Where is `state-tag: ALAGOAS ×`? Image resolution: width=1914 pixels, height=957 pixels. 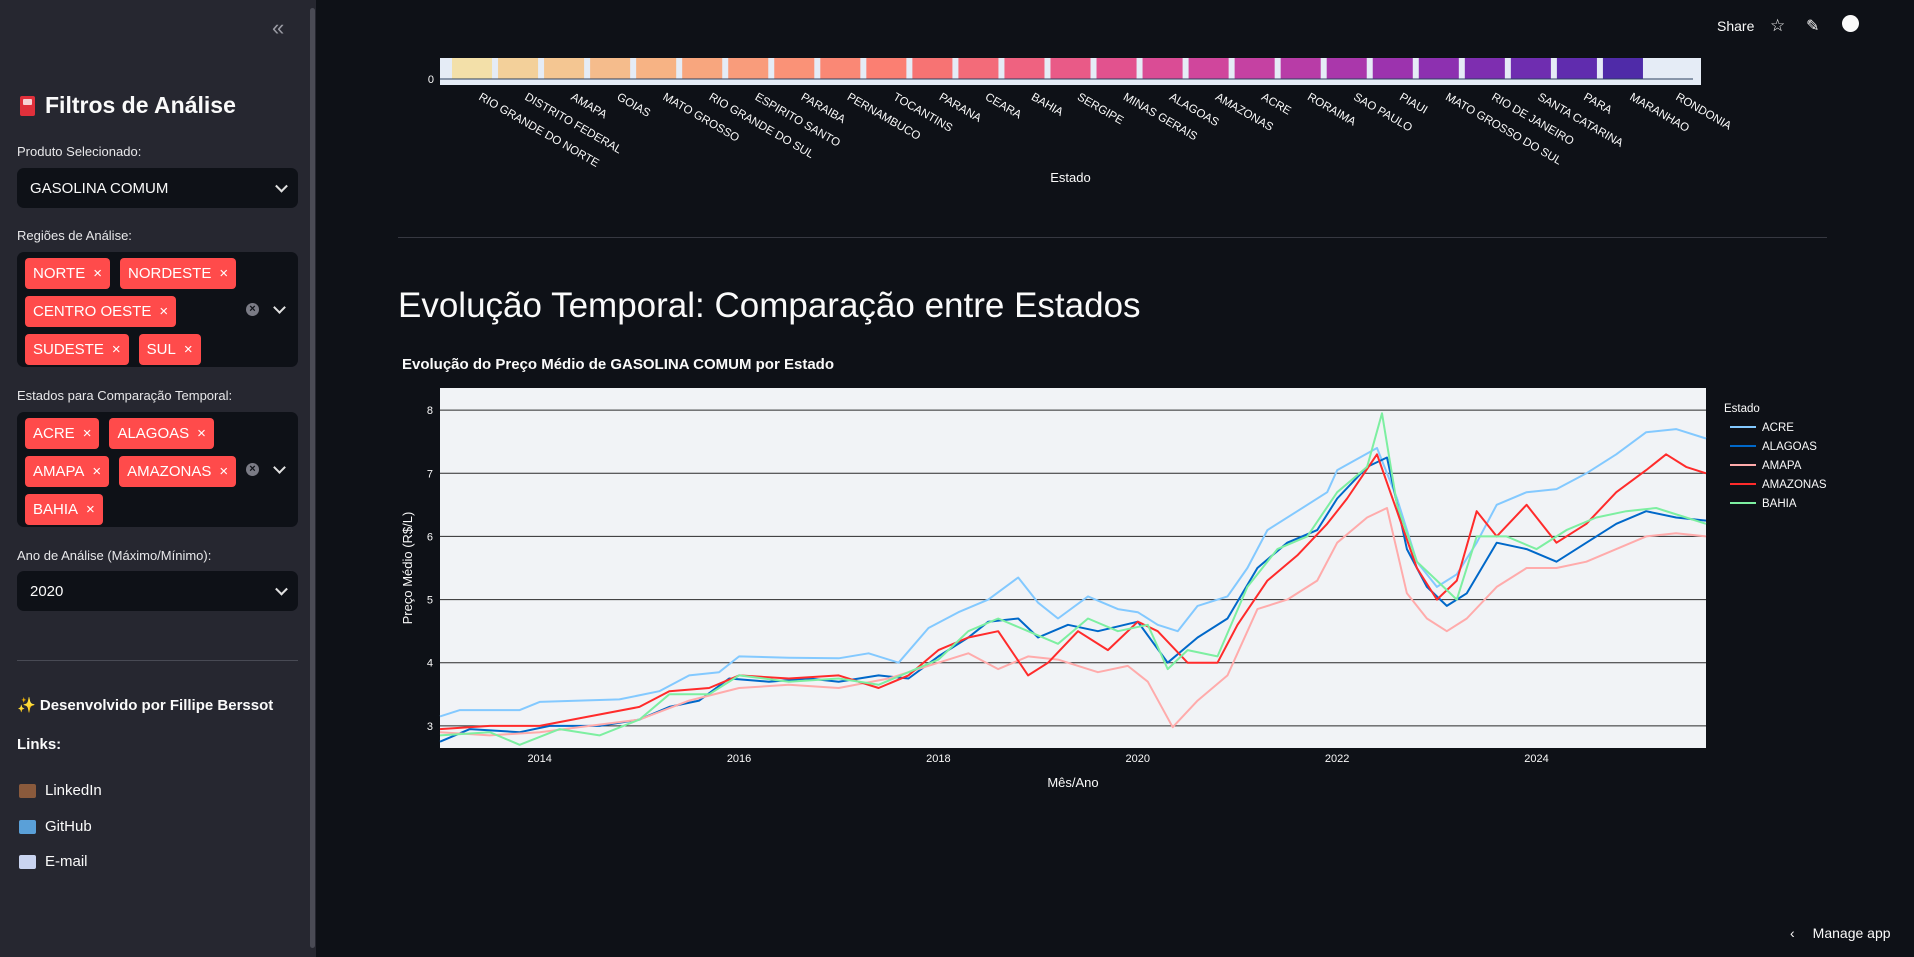 state-tag: ALAGOAS × is located at coordinates (161, 433).